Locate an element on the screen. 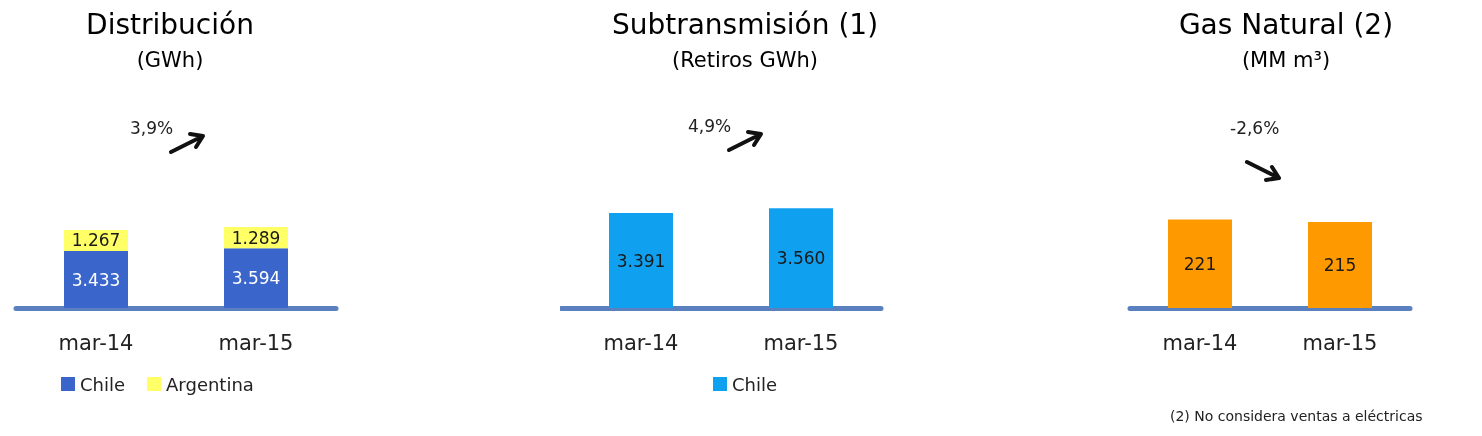 This screenshot has height=436, width=1482. legend-label: Argentina is located at coordinates (210, 384).